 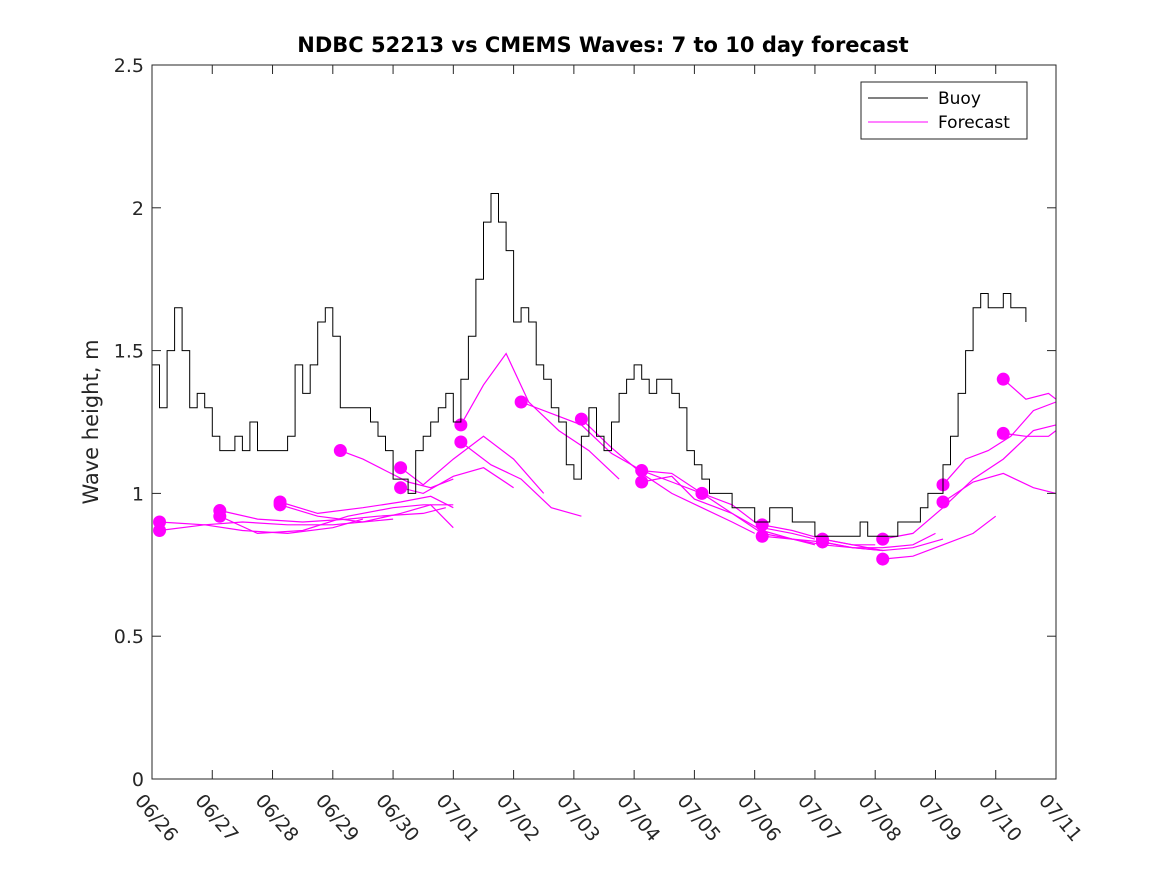 What do you see at coordinates (138, 494) in the screenshot?
I see `y-tick-label: 1` at bounding box center [138, 494].